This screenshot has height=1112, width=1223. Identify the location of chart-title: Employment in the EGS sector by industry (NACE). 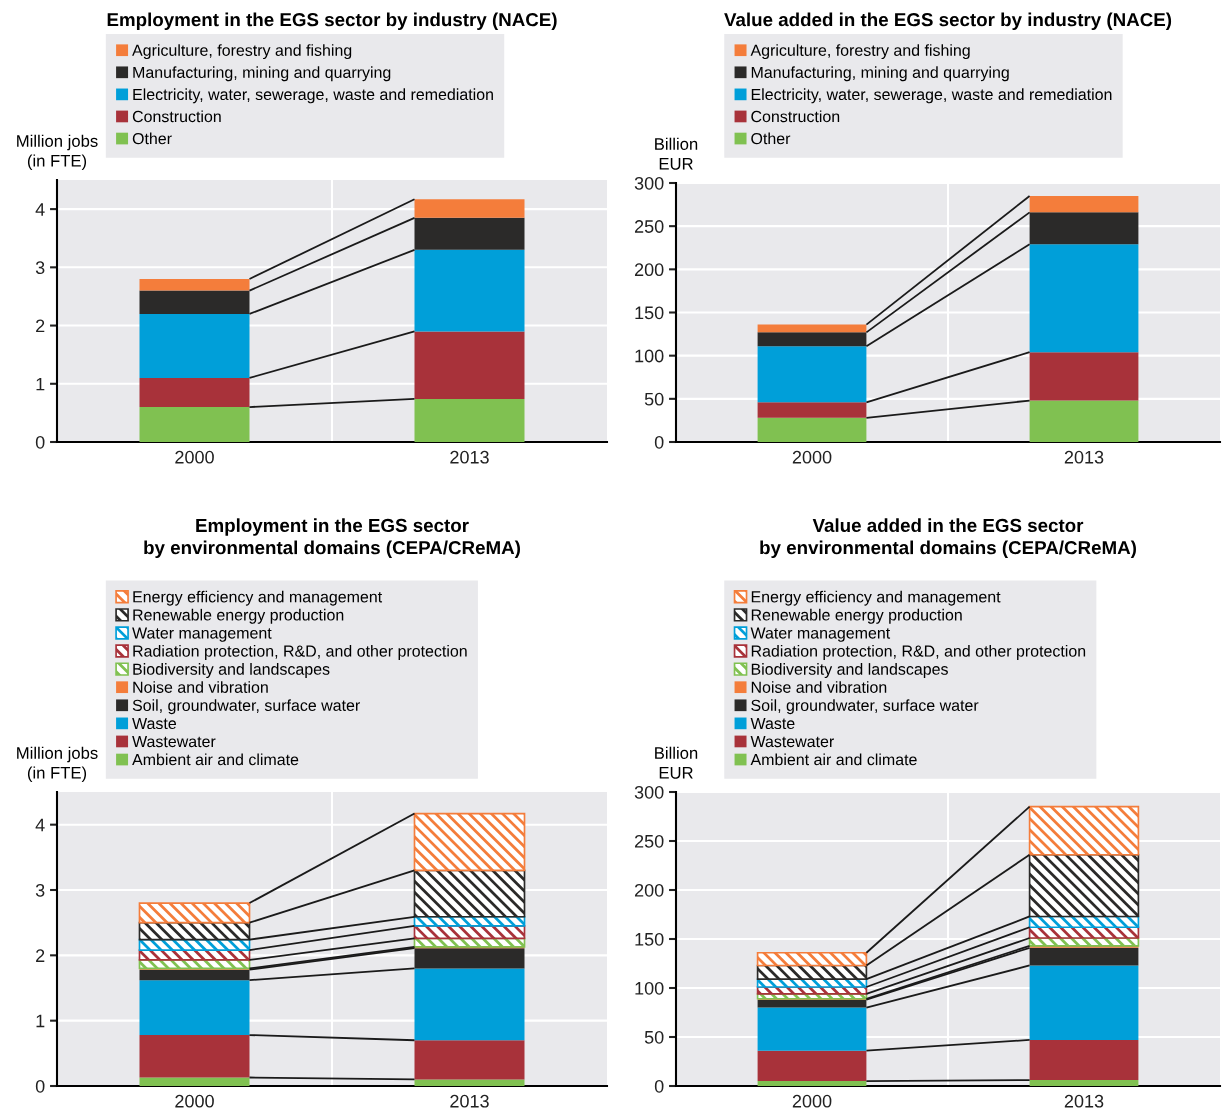
(332, 21).